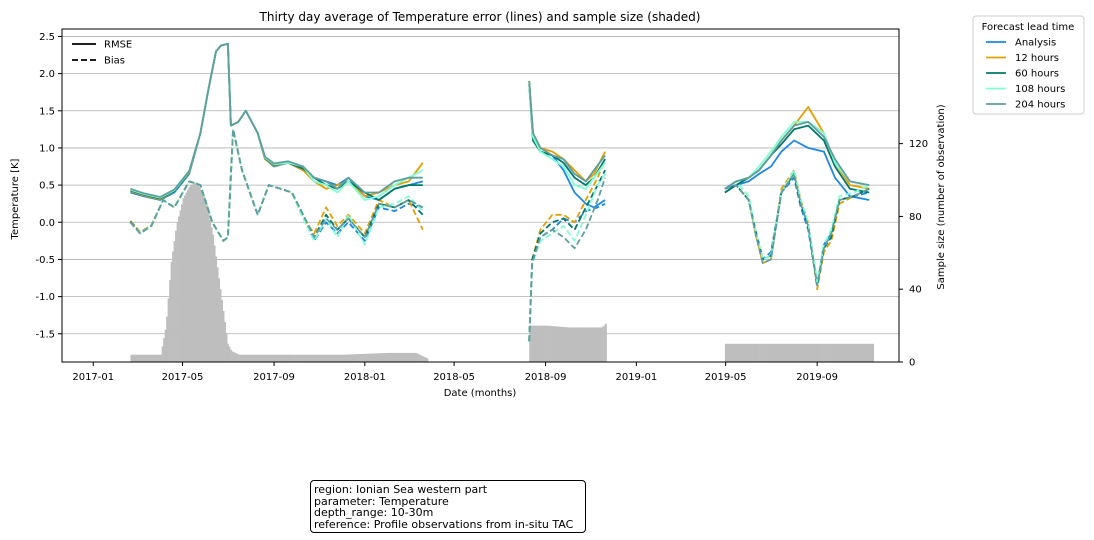 Image resolution: width=1094 pixels, height=540 pixels. I want to click on x-tick-label: 2017-09, so click(274, 377).